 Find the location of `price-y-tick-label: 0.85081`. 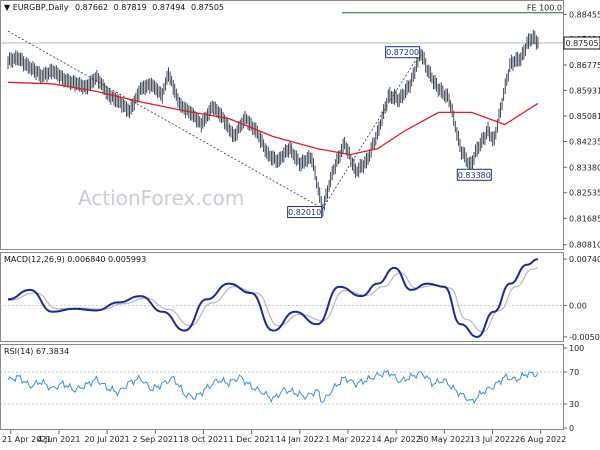

price-y-tick-label: 0.85081 is located at coordinates (584, 116).